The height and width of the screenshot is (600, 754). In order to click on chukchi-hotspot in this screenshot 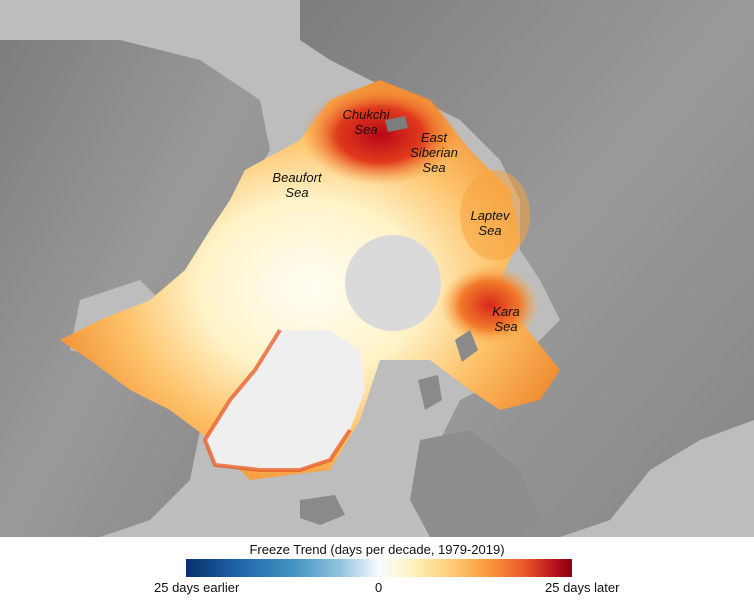, I will do `click(380, 135)`.